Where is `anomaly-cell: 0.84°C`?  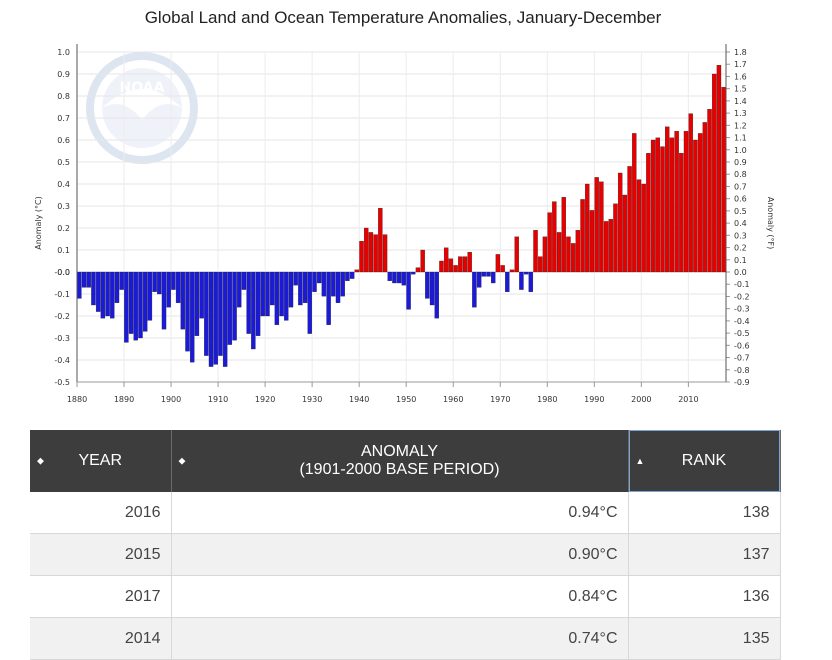 anomaly-cell: 0.84°C is located at coordinates (400, 596).